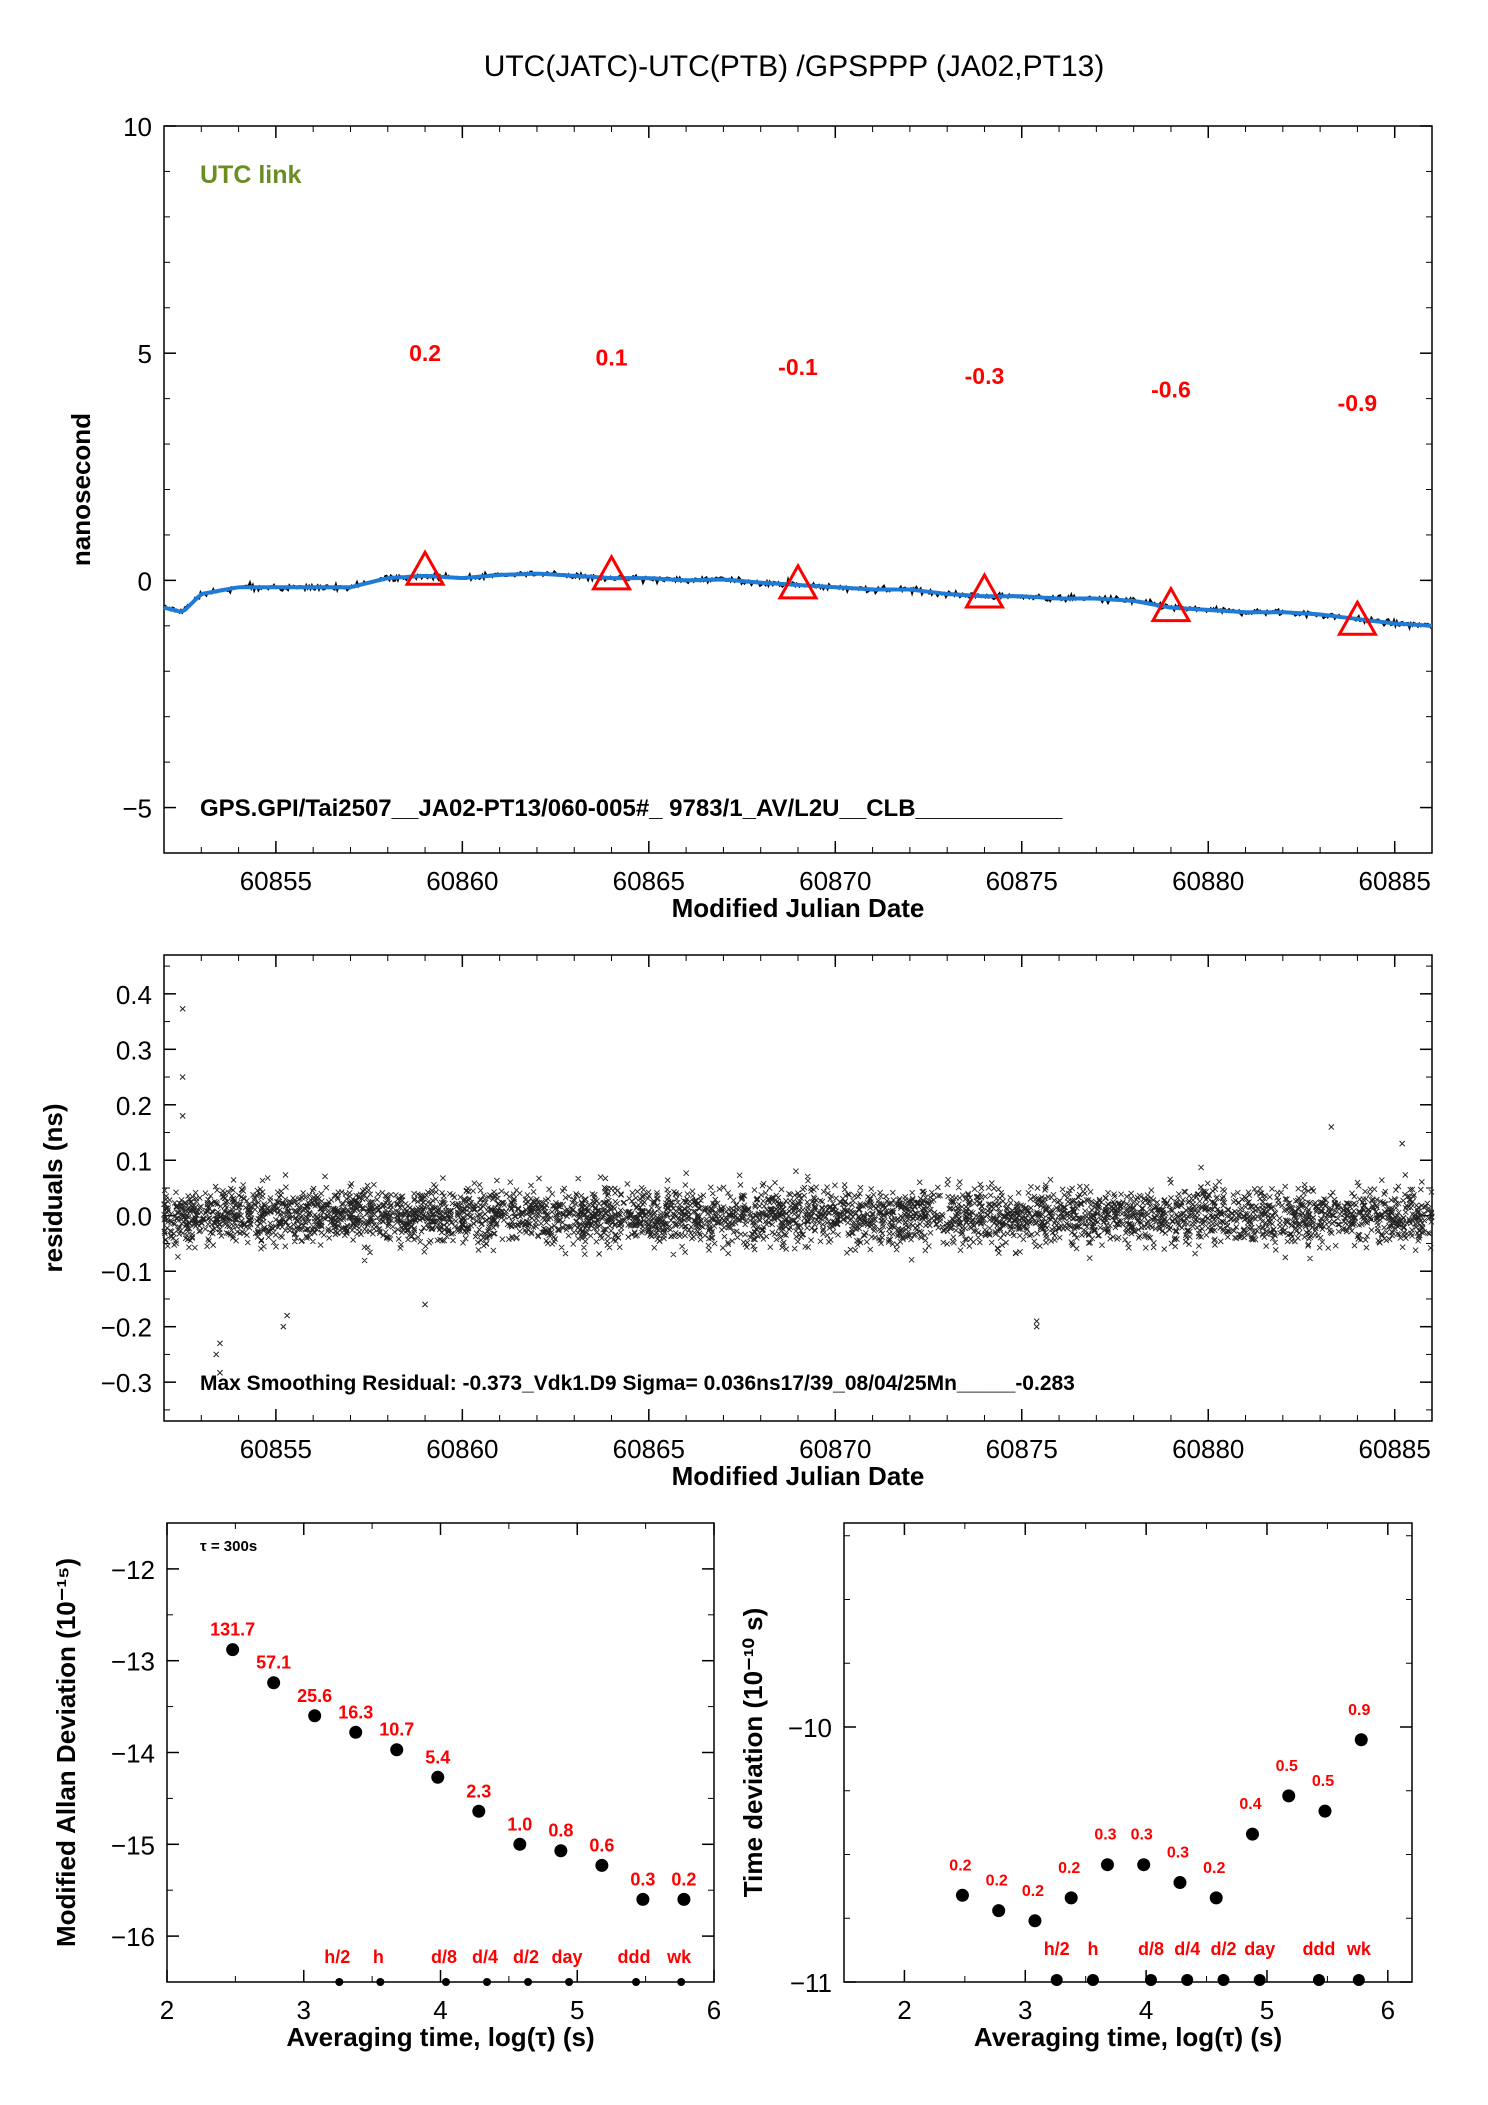 This screenshot has width=1488, height=2105. I want to click on x-tick-label: 4, so click(1146, 2010).